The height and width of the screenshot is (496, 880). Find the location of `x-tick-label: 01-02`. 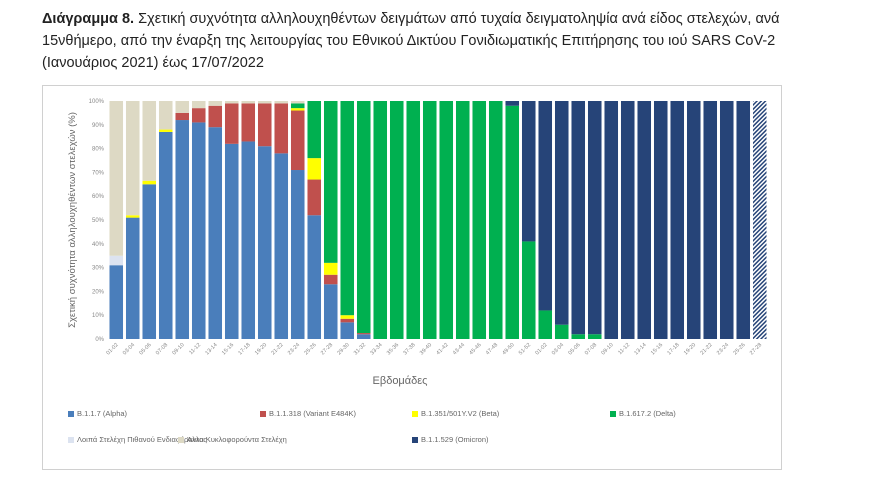

x-tick-label: 01-02 is located at coordinates (541, 349).